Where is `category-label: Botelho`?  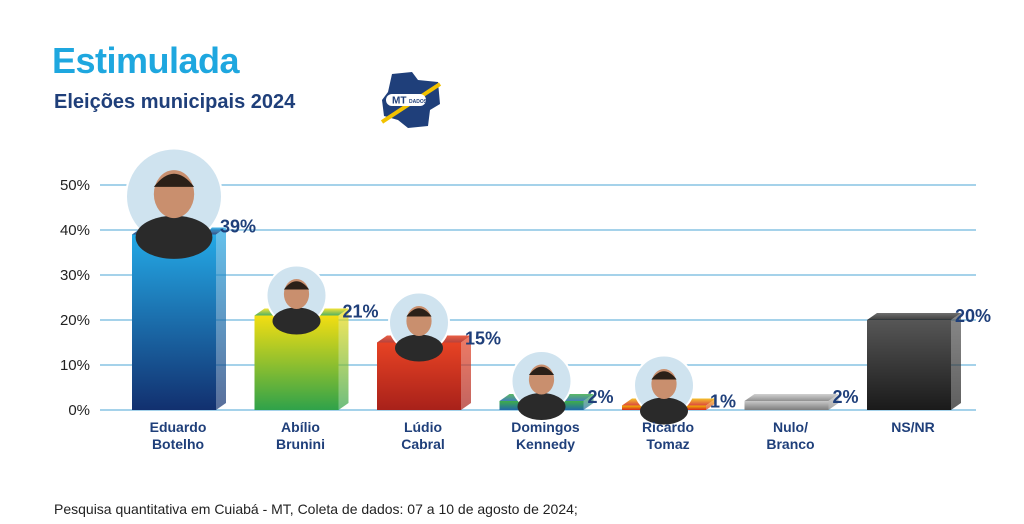 category-label: Botelho is located at coordinates (178, 444).